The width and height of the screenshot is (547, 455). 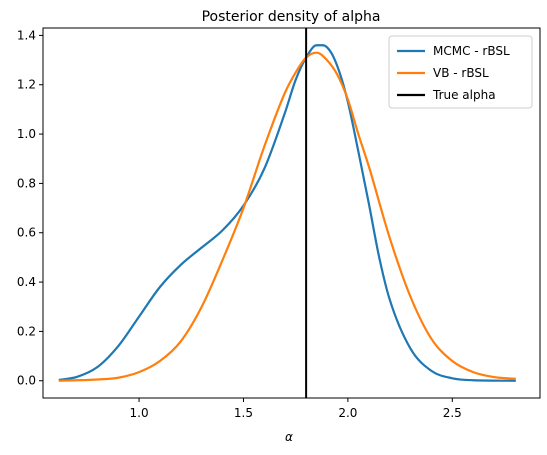 What do you see at coordinates (291, 17) in the screenshot?
I see `chart-title: Posterior density of alpha` at bounding box center [291, 17].